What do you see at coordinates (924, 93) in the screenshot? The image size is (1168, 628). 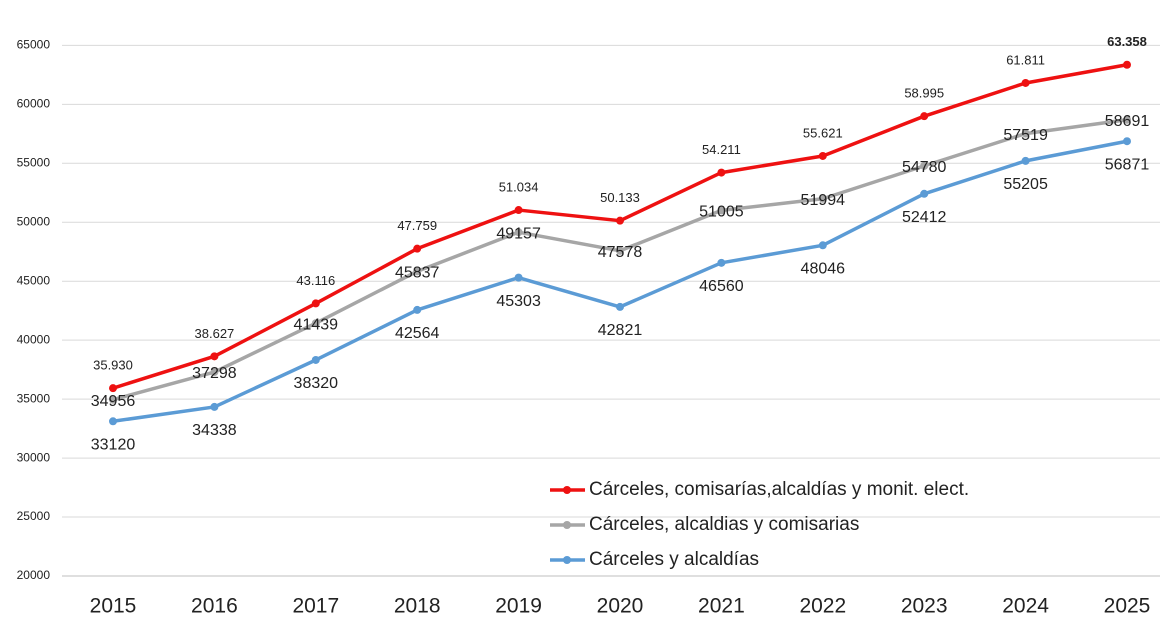 I see `data-label: 58.995` at bounding box center [924, 93].